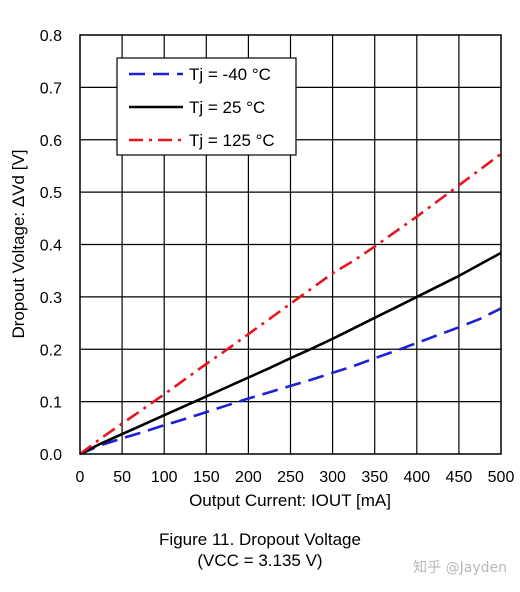  I want to click on y-tick-label: 0.0, so click(51, 455).